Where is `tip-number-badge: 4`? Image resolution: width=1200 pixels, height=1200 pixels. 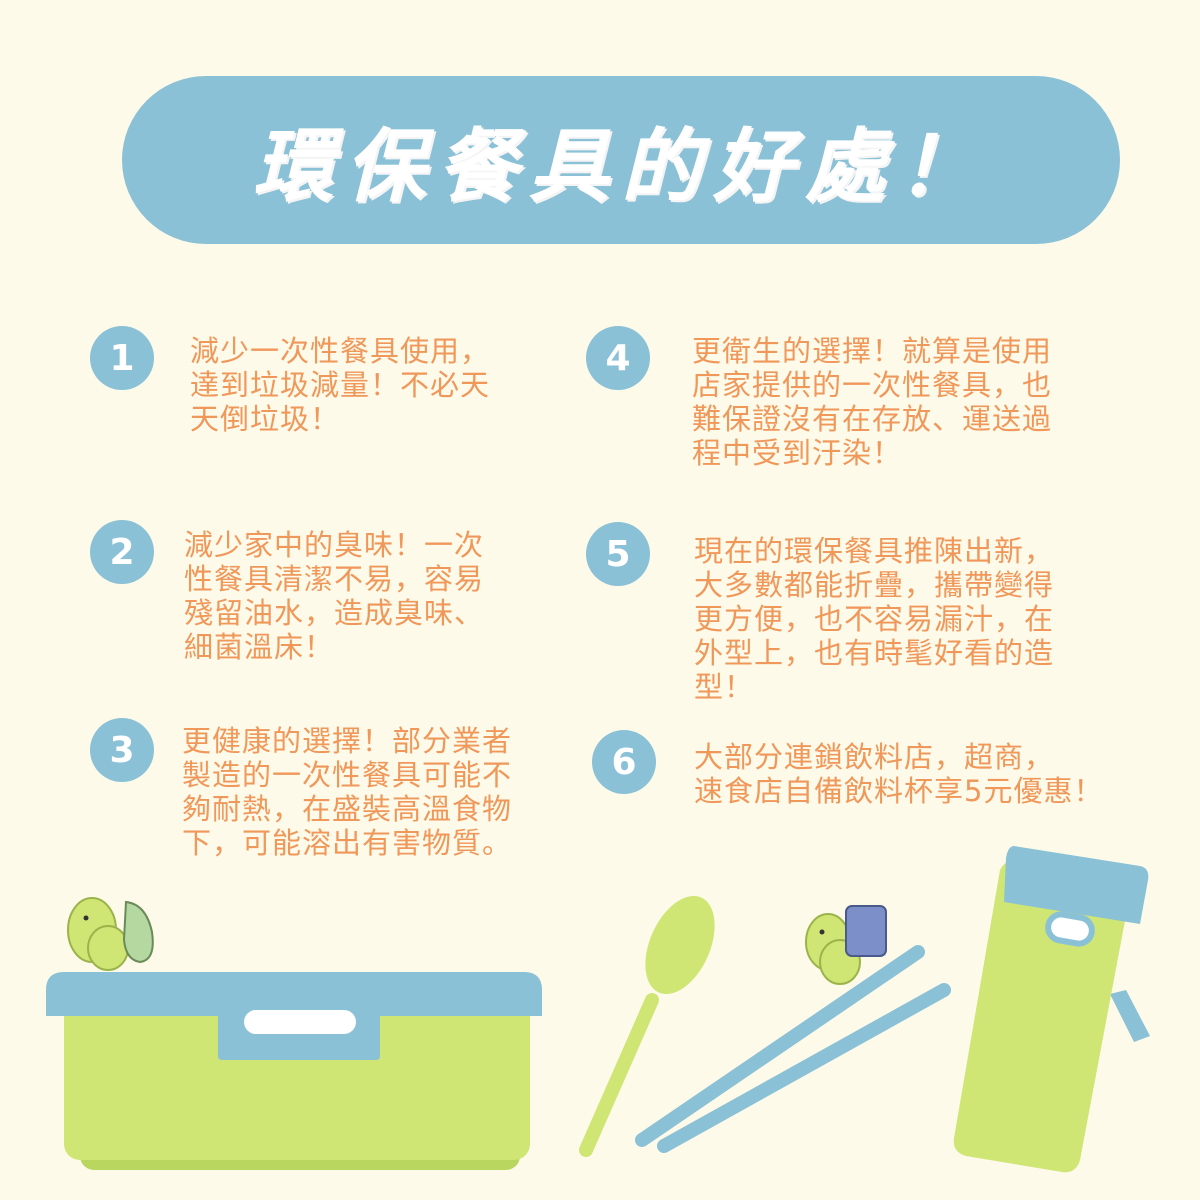 tip-number-badge: 4 is located at coordinates (618, 358).